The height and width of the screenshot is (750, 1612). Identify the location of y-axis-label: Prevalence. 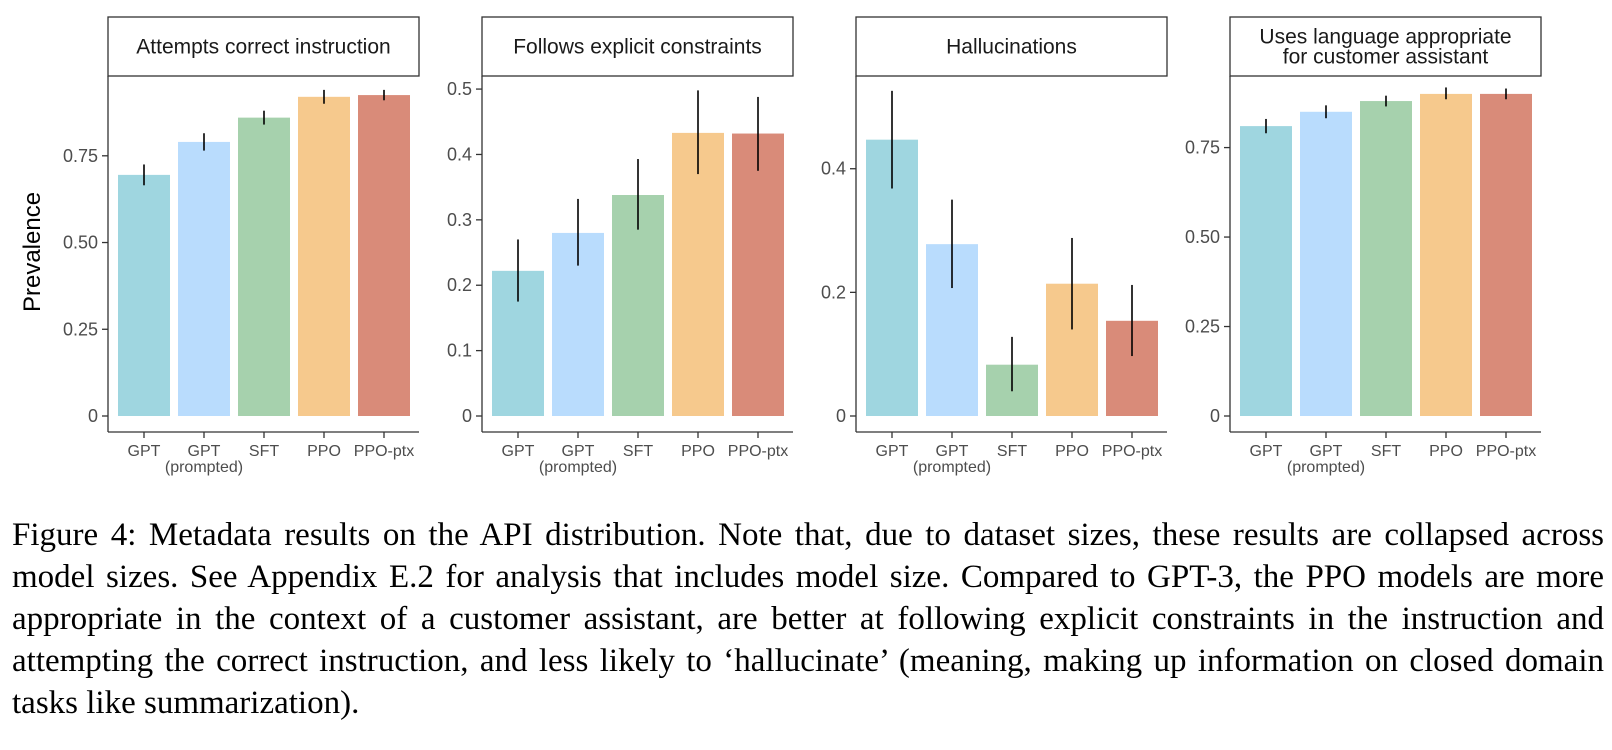
(32, 252).